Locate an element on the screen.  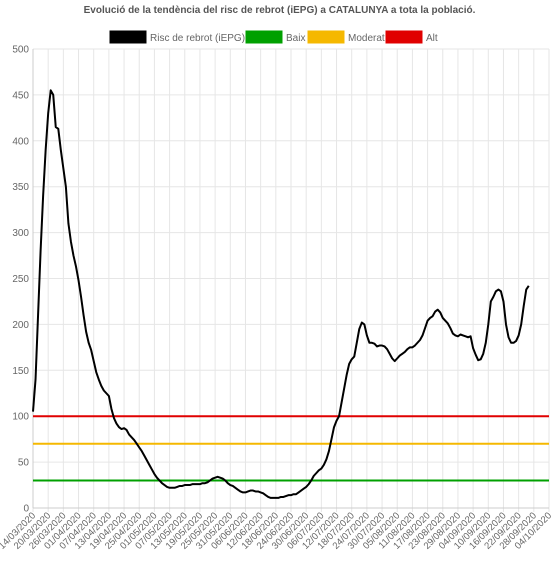
y-tick-label: 350 is located at coordinates (20, 187).